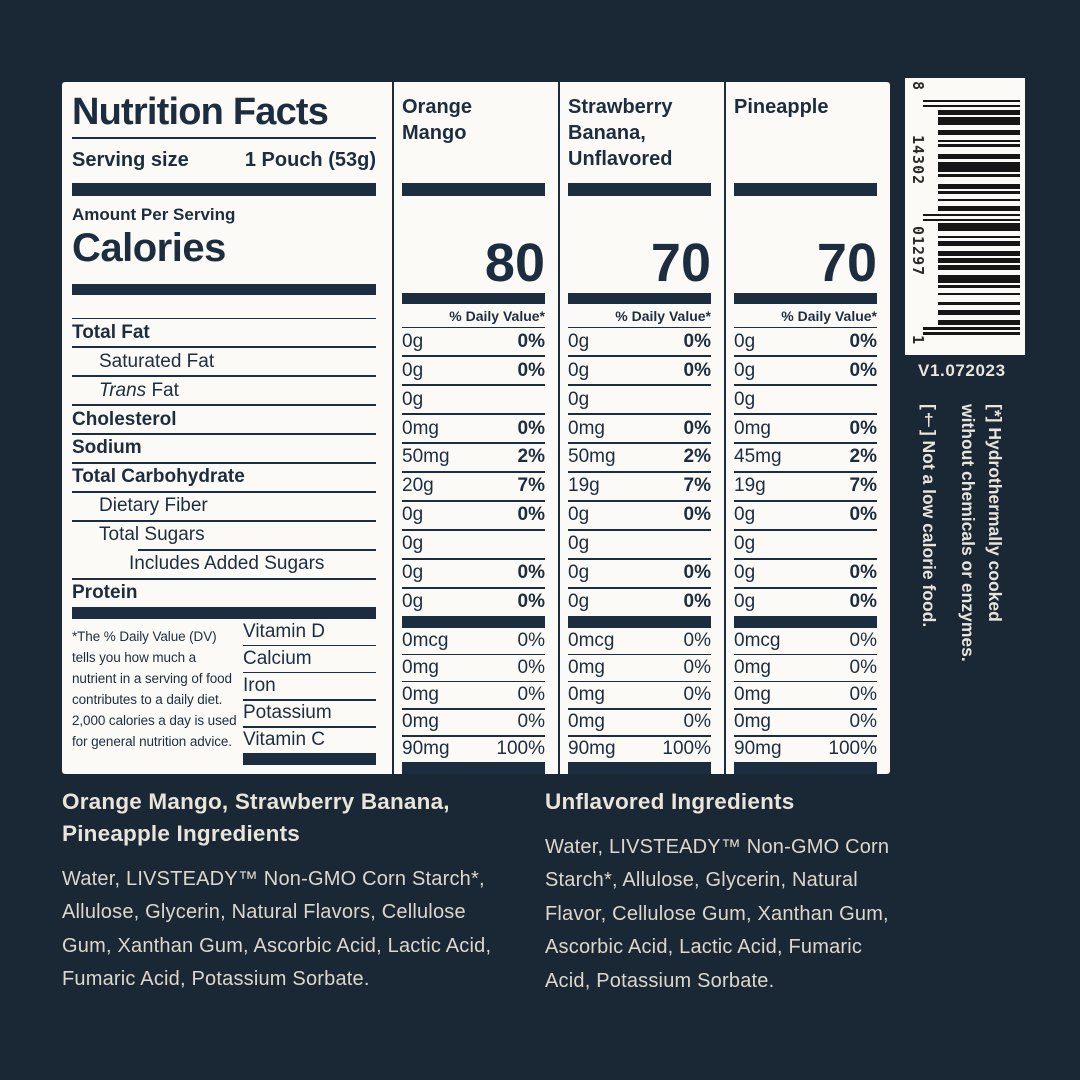  Describe the element at coordinates (805, 472) in the screenshot. I see `nutrient-value-rows: 0g 0% 0g 0% 0g 0mg 0% 45mg 2% 19g 7% 0g 0% 0g 0g 0% 0g 0%` at that location.